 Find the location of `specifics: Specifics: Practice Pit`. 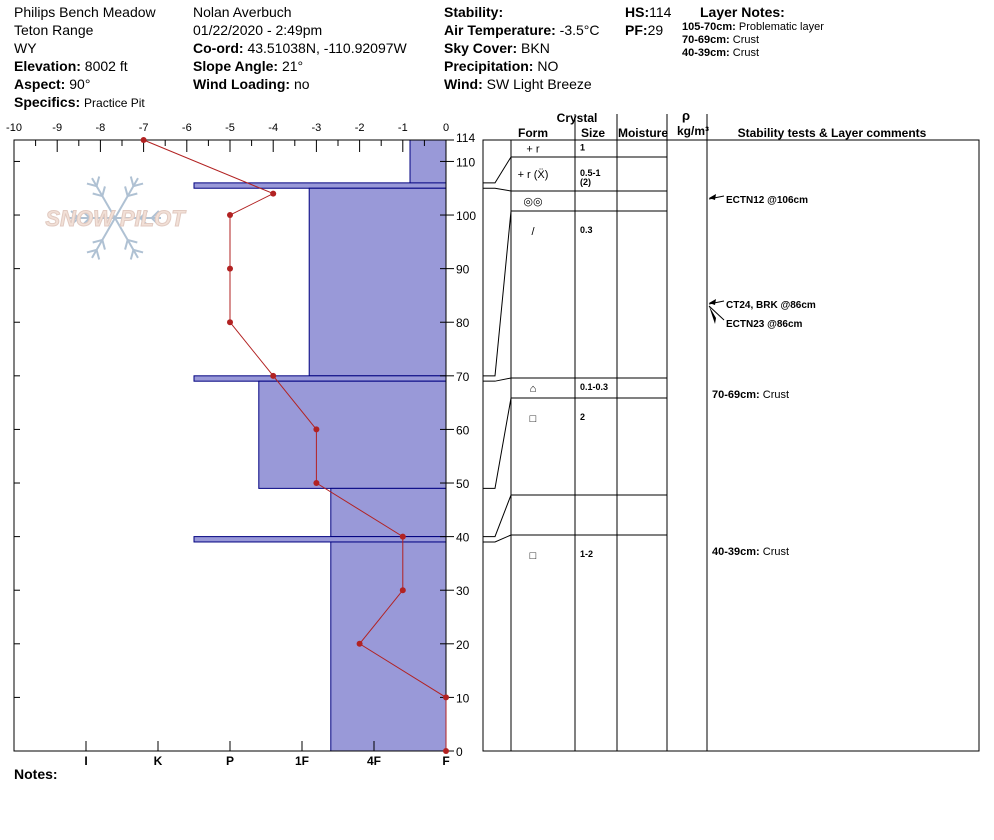

specifics: Specifics: Practice Pit is located at coordinates (79, 102).